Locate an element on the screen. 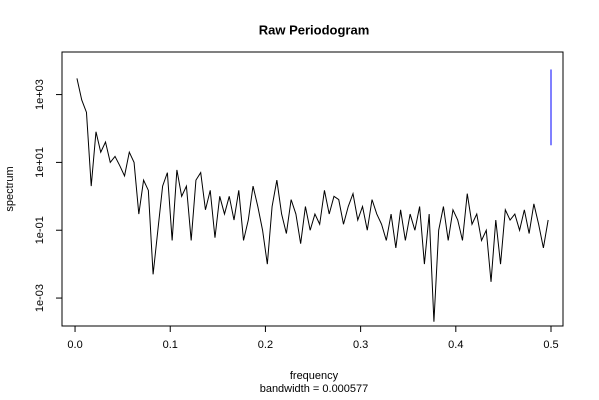 This screenshot has width=599, height=400. y-tick-label: 1e+01 is located at coordinates (40, 162).